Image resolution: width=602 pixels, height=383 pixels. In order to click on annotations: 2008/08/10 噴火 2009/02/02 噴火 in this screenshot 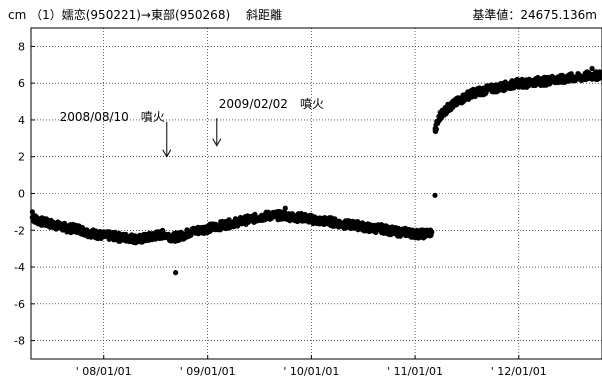, I will do `click(192, 127)`.